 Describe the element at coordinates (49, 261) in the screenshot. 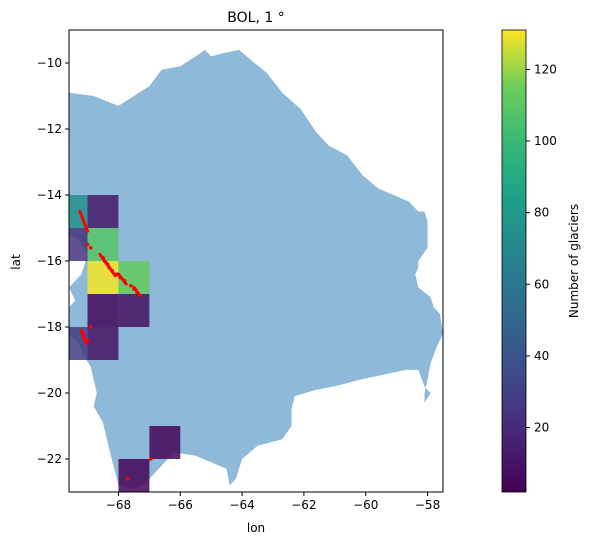

I see `y-tick-label: −16` at that location.